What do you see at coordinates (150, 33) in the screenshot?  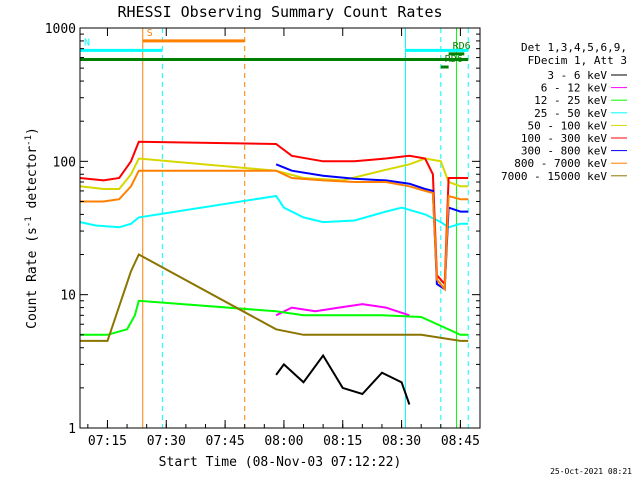 I see `status-bar-label-1: S` at bounding box center [150, 33].